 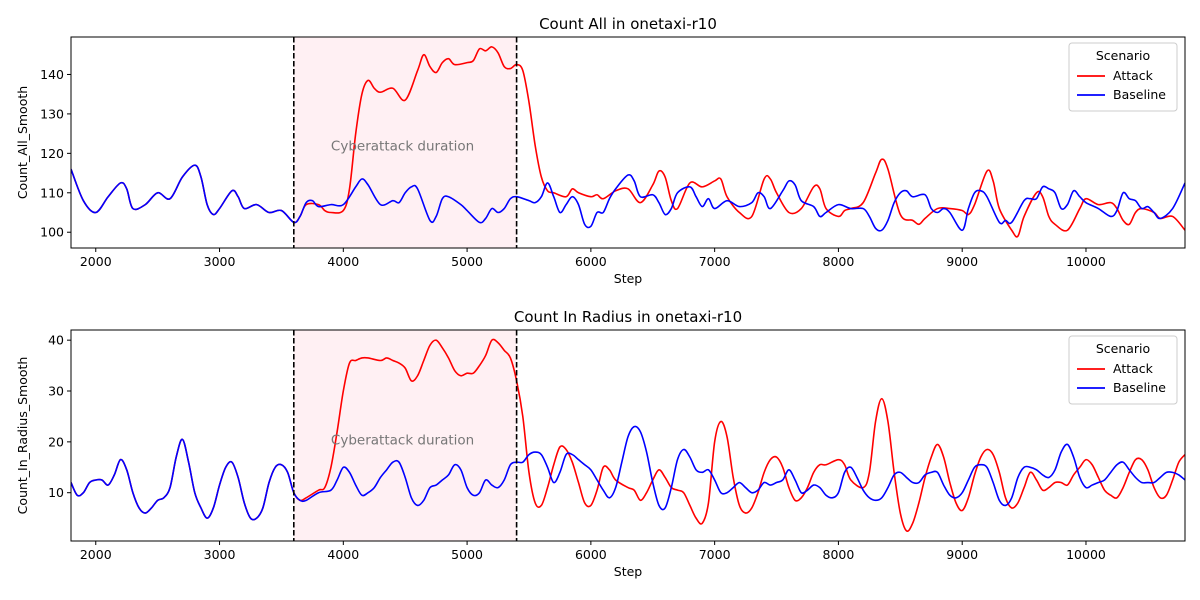 I want to click on chart-title: Count All in onetaxi-r10, so click(x=628, y=24).